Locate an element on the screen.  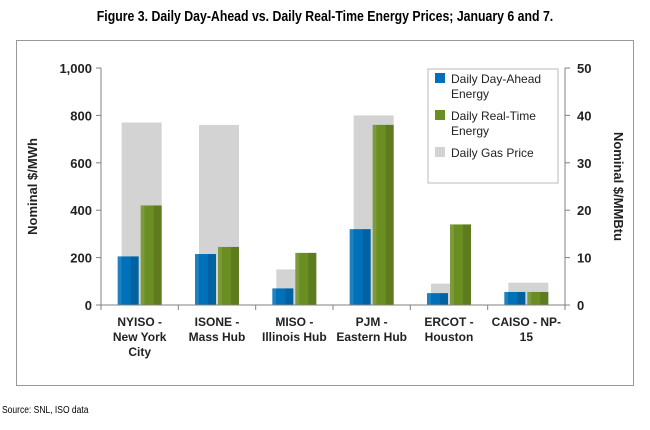
category-label: ISONE -Mass Hub is located at coordinates (217, 329).